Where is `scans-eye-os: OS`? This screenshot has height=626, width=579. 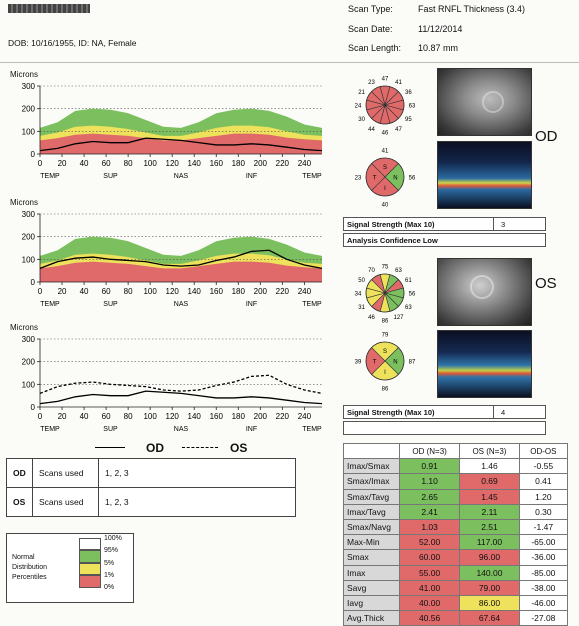
scans-eye-os: OS is located at coordinates (19, 502).